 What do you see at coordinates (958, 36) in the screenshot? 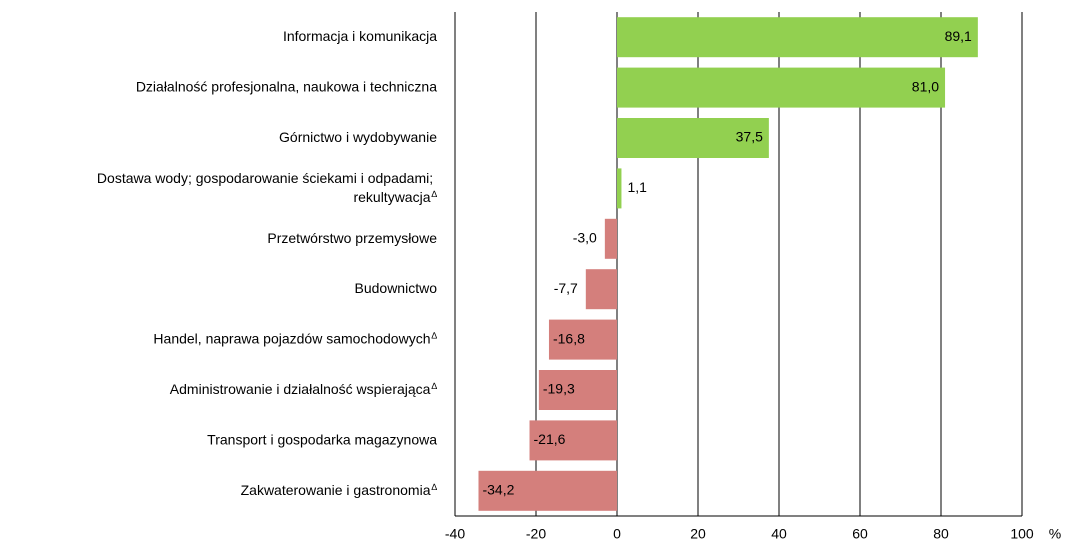
I see `value-label: 89,1` at bounding box center [958, 36].